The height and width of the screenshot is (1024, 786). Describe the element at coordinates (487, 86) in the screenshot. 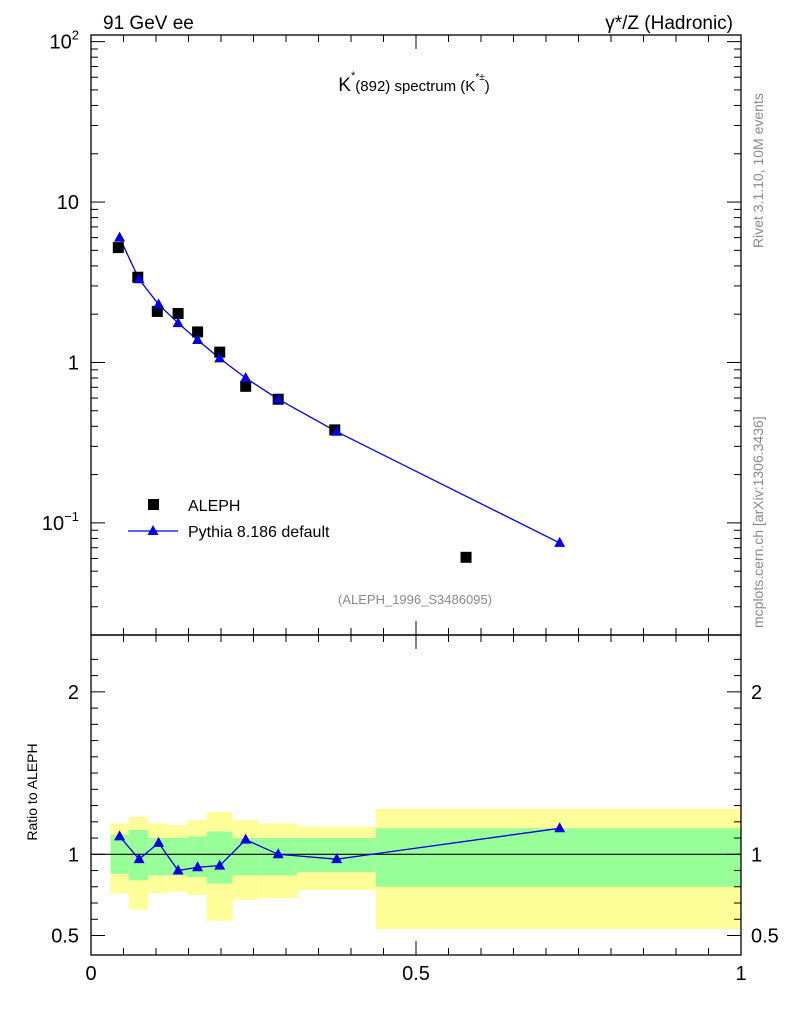

I see `chart-title-close: )` at that location.